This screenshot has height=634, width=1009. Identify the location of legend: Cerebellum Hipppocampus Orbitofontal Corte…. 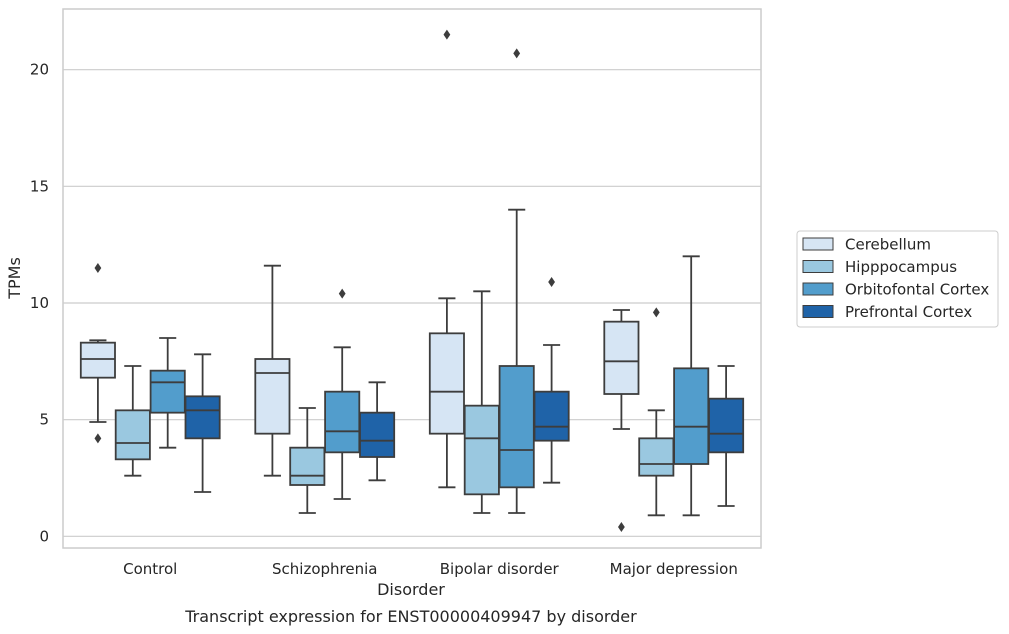
(897, 279).